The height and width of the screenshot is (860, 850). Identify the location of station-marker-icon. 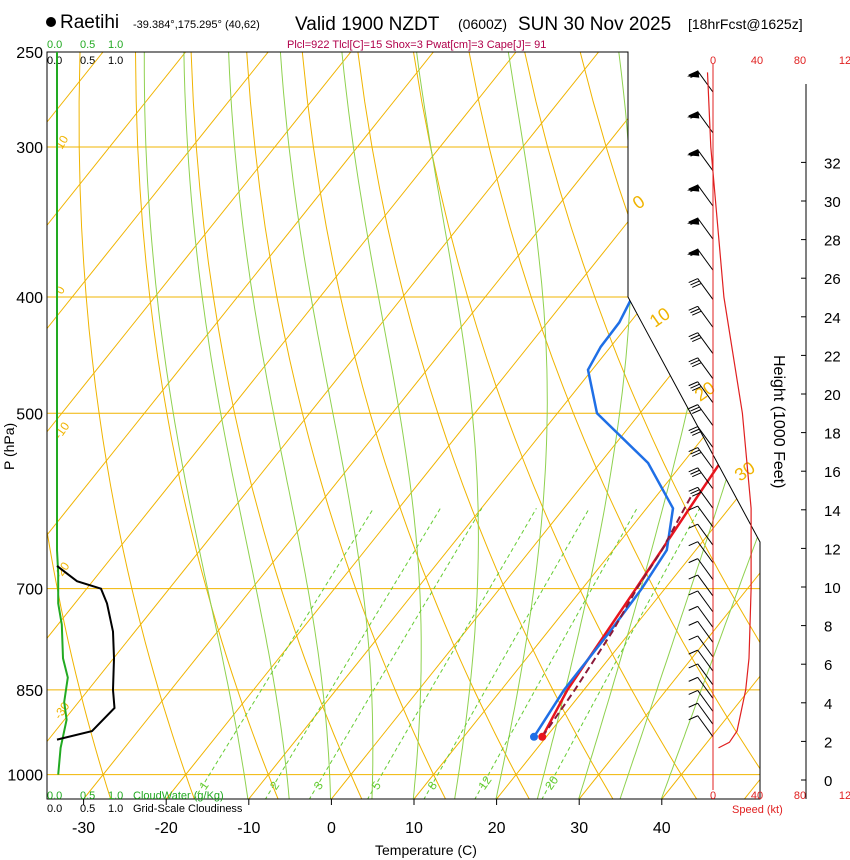
(51, 22).